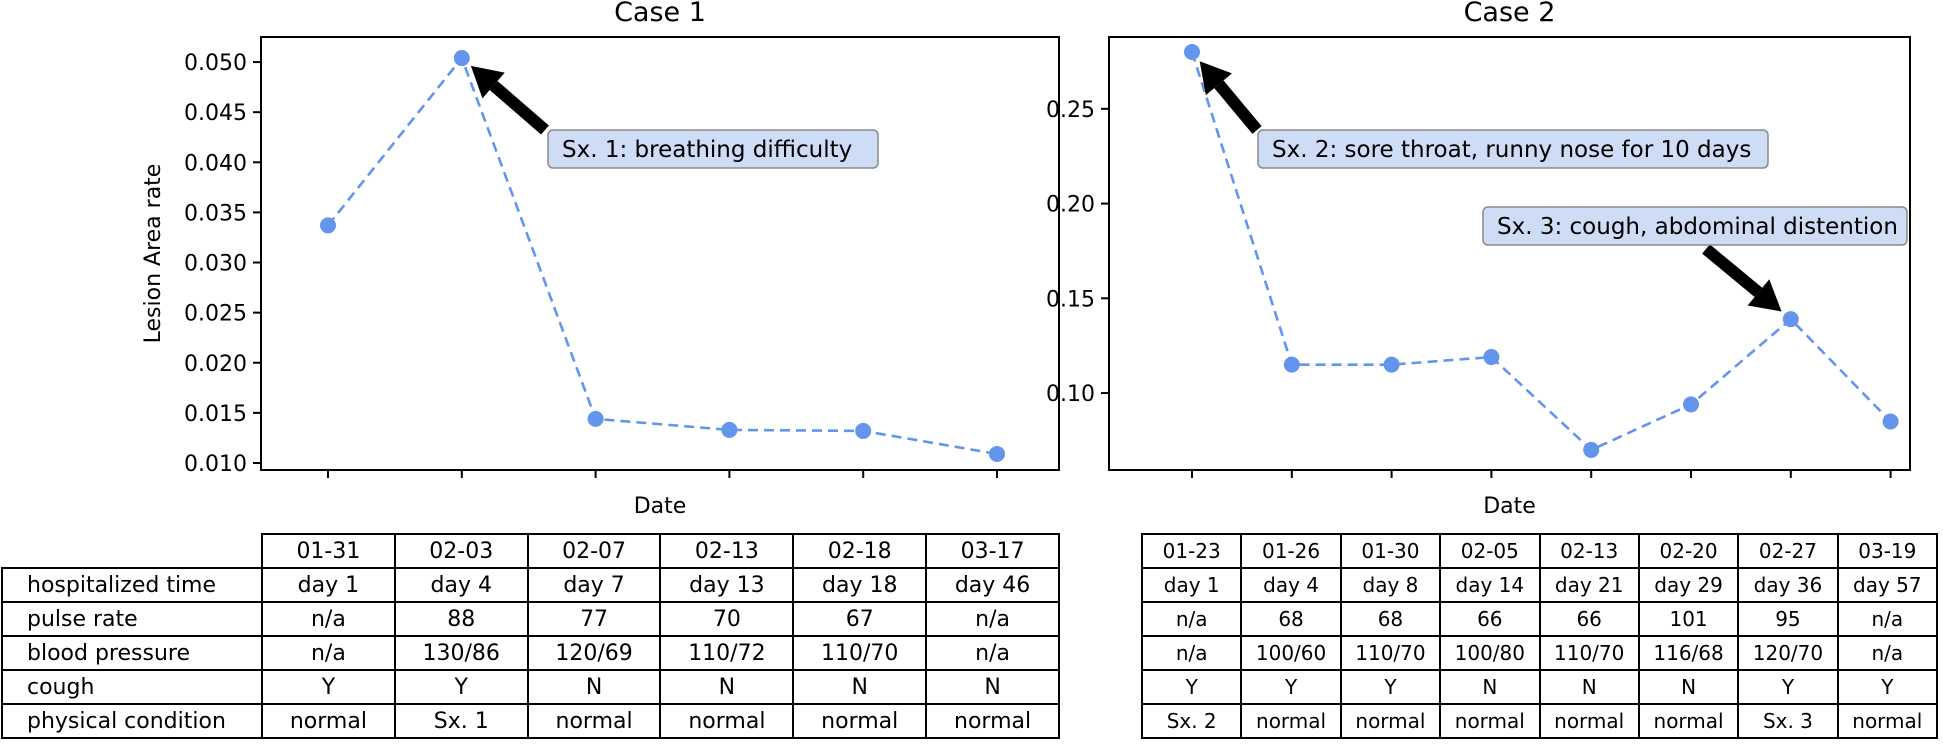 The height and width of the screenshot is (753, 1943). Describe the element at coordinates (461, 721) in the screenshot. I see `table-cell: Sx. 1` at that location.